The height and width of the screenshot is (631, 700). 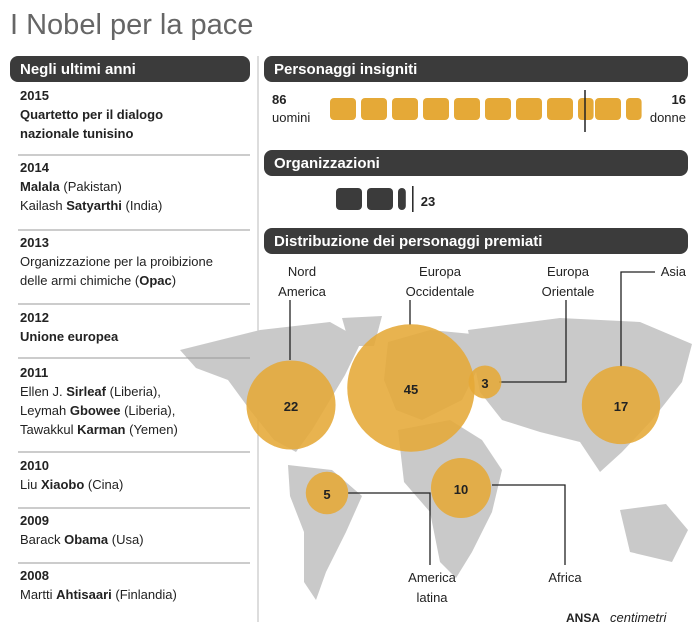 What do you see at coordinates (638, 617) in the screenshot?
I see `source-partner: centimetri` at bounding box center [638, 617].